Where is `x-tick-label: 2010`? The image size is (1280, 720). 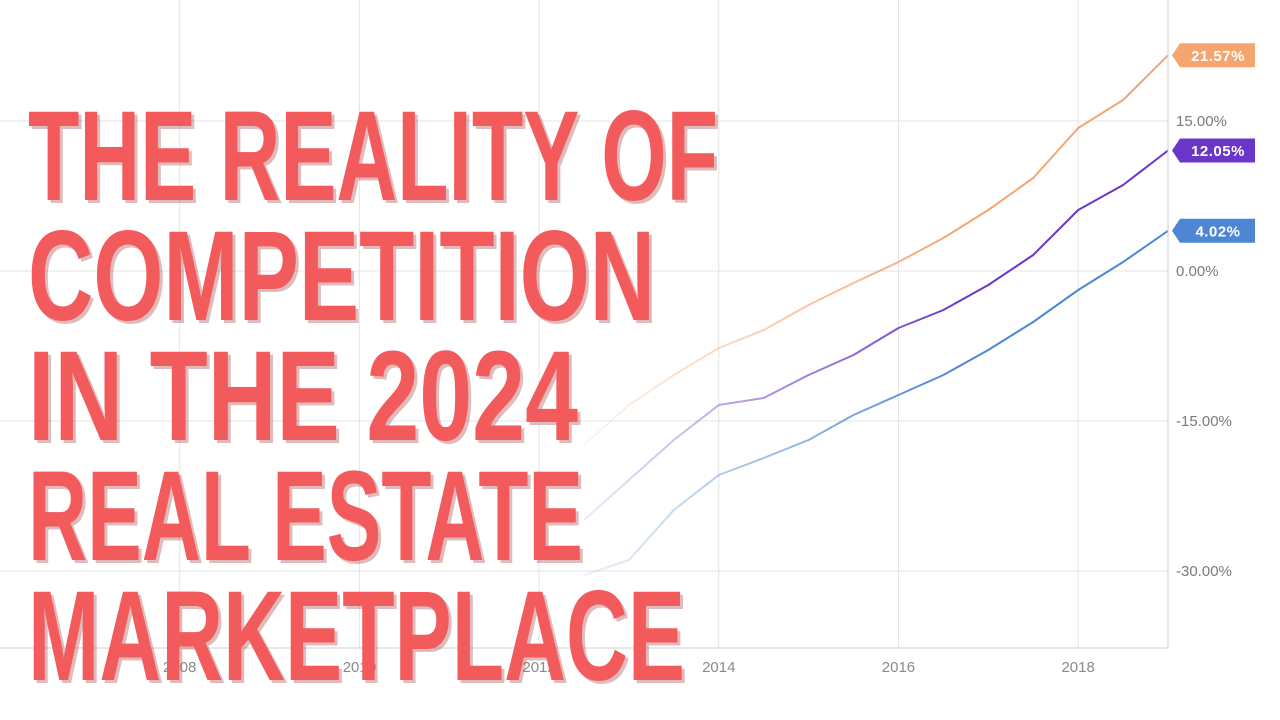
x-tick-label: 2010 is located at coordinates (359, 667).